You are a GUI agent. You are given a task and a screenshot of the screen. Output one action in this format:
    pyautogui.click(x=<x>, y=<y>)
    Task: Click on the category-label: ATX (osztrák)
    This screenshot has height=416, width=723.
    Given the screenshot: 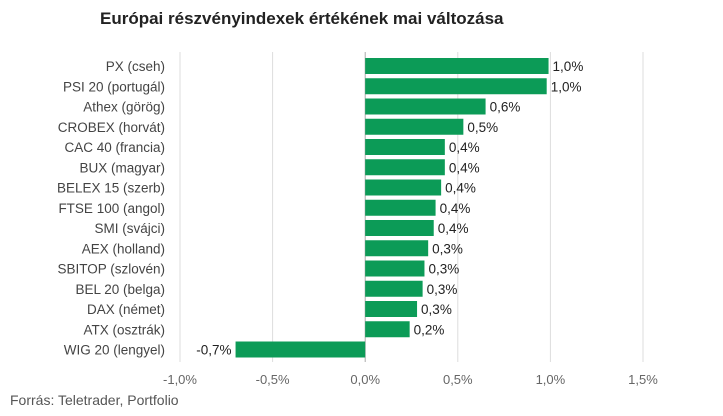 What is the action you would take?
    pyautogui.click(x=124, y=329)
    